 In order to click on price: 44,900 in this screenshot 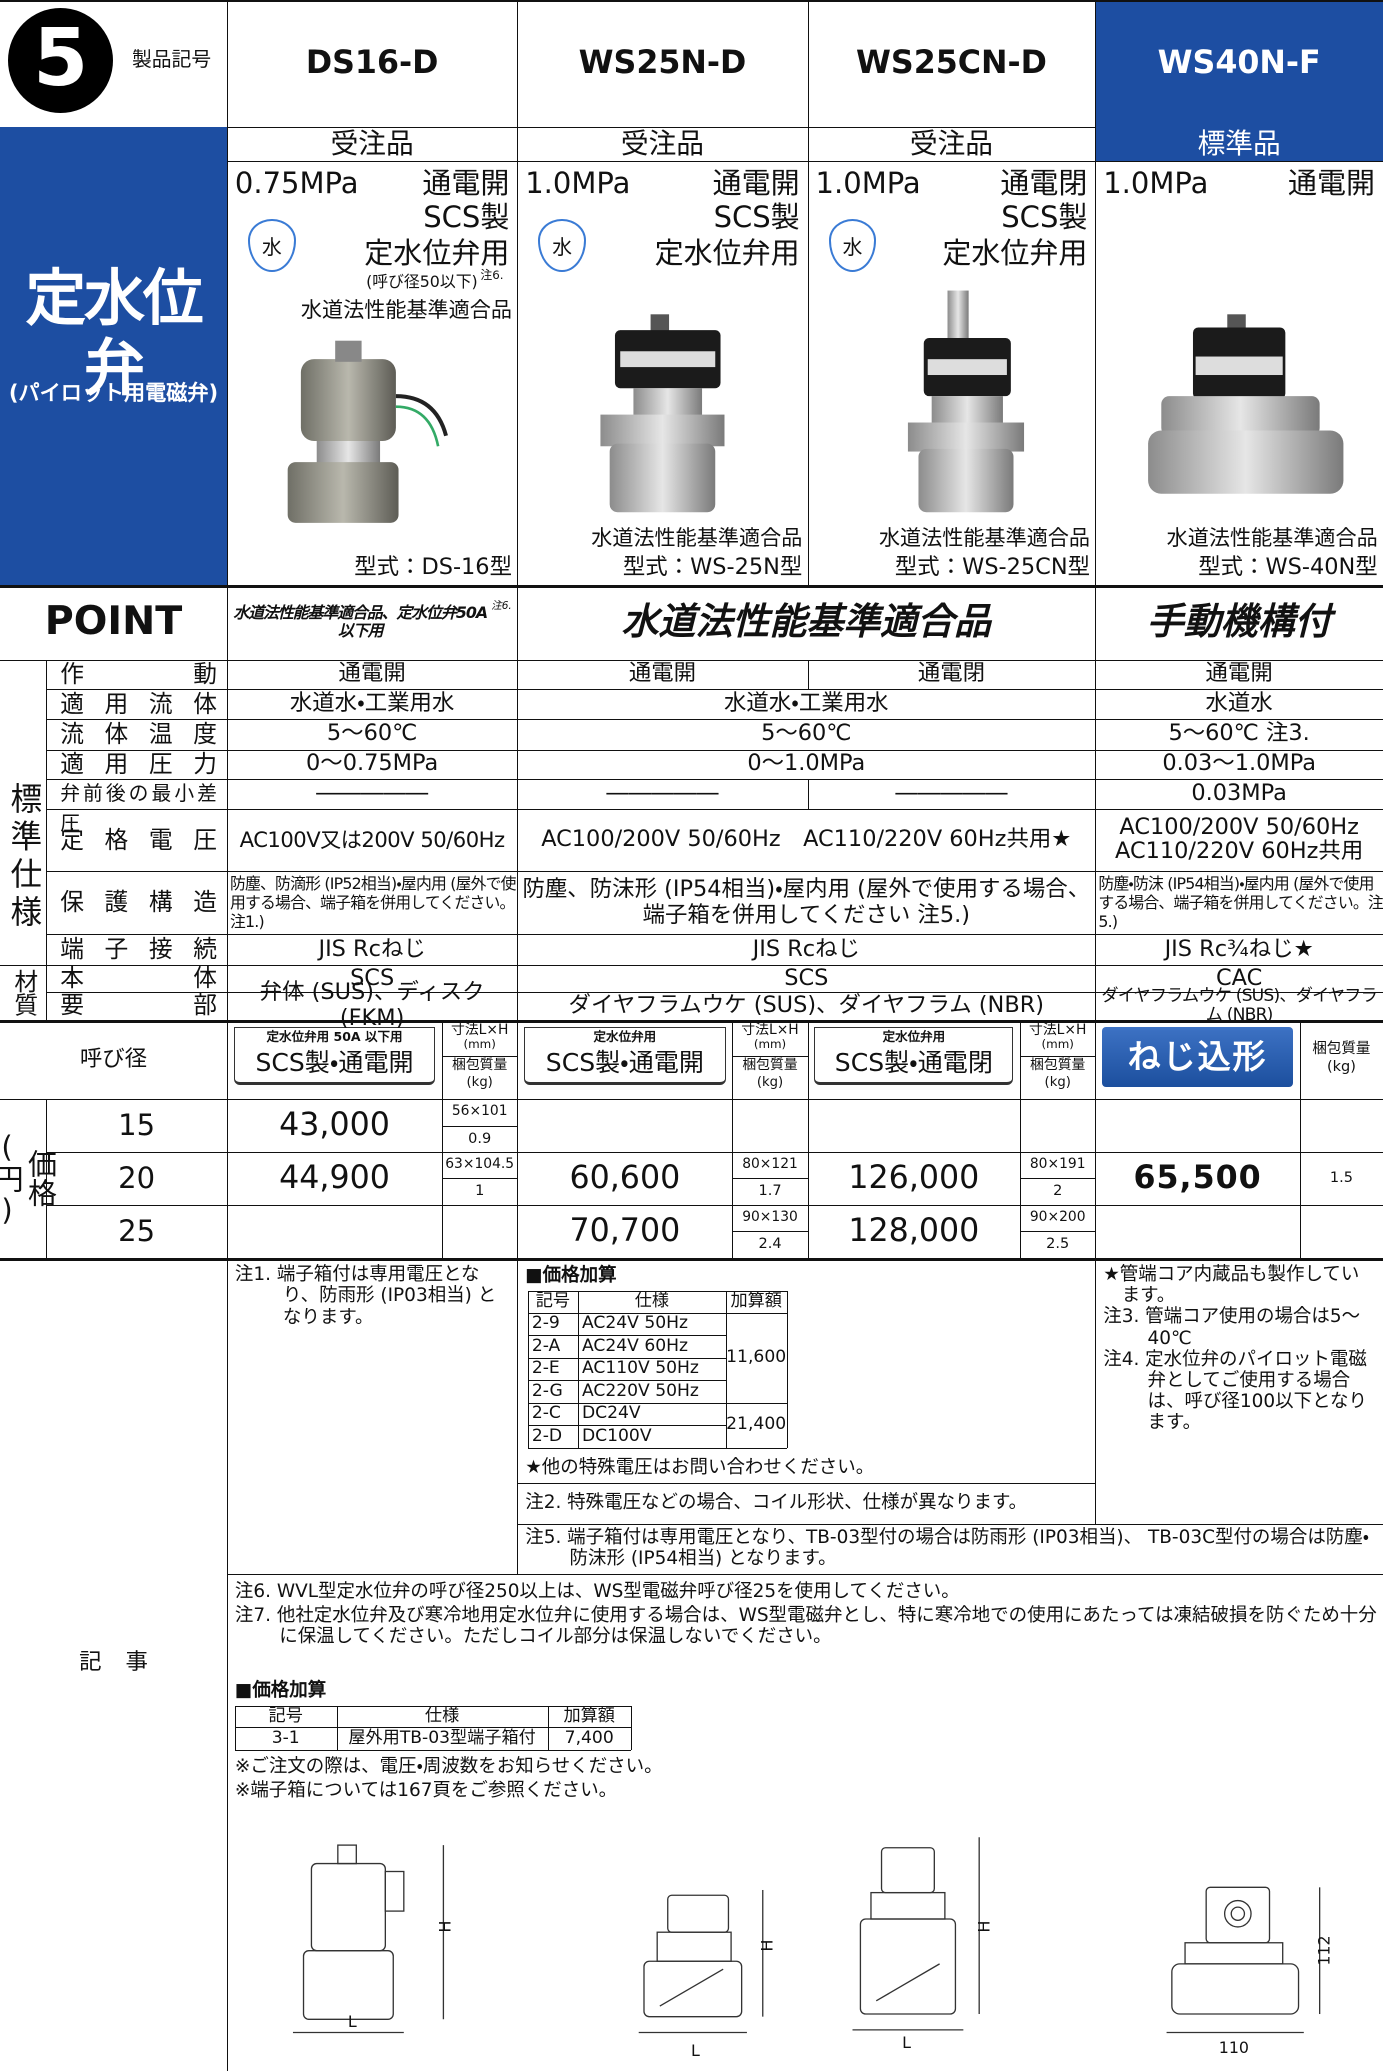, I will do `click(334, 1178)`.